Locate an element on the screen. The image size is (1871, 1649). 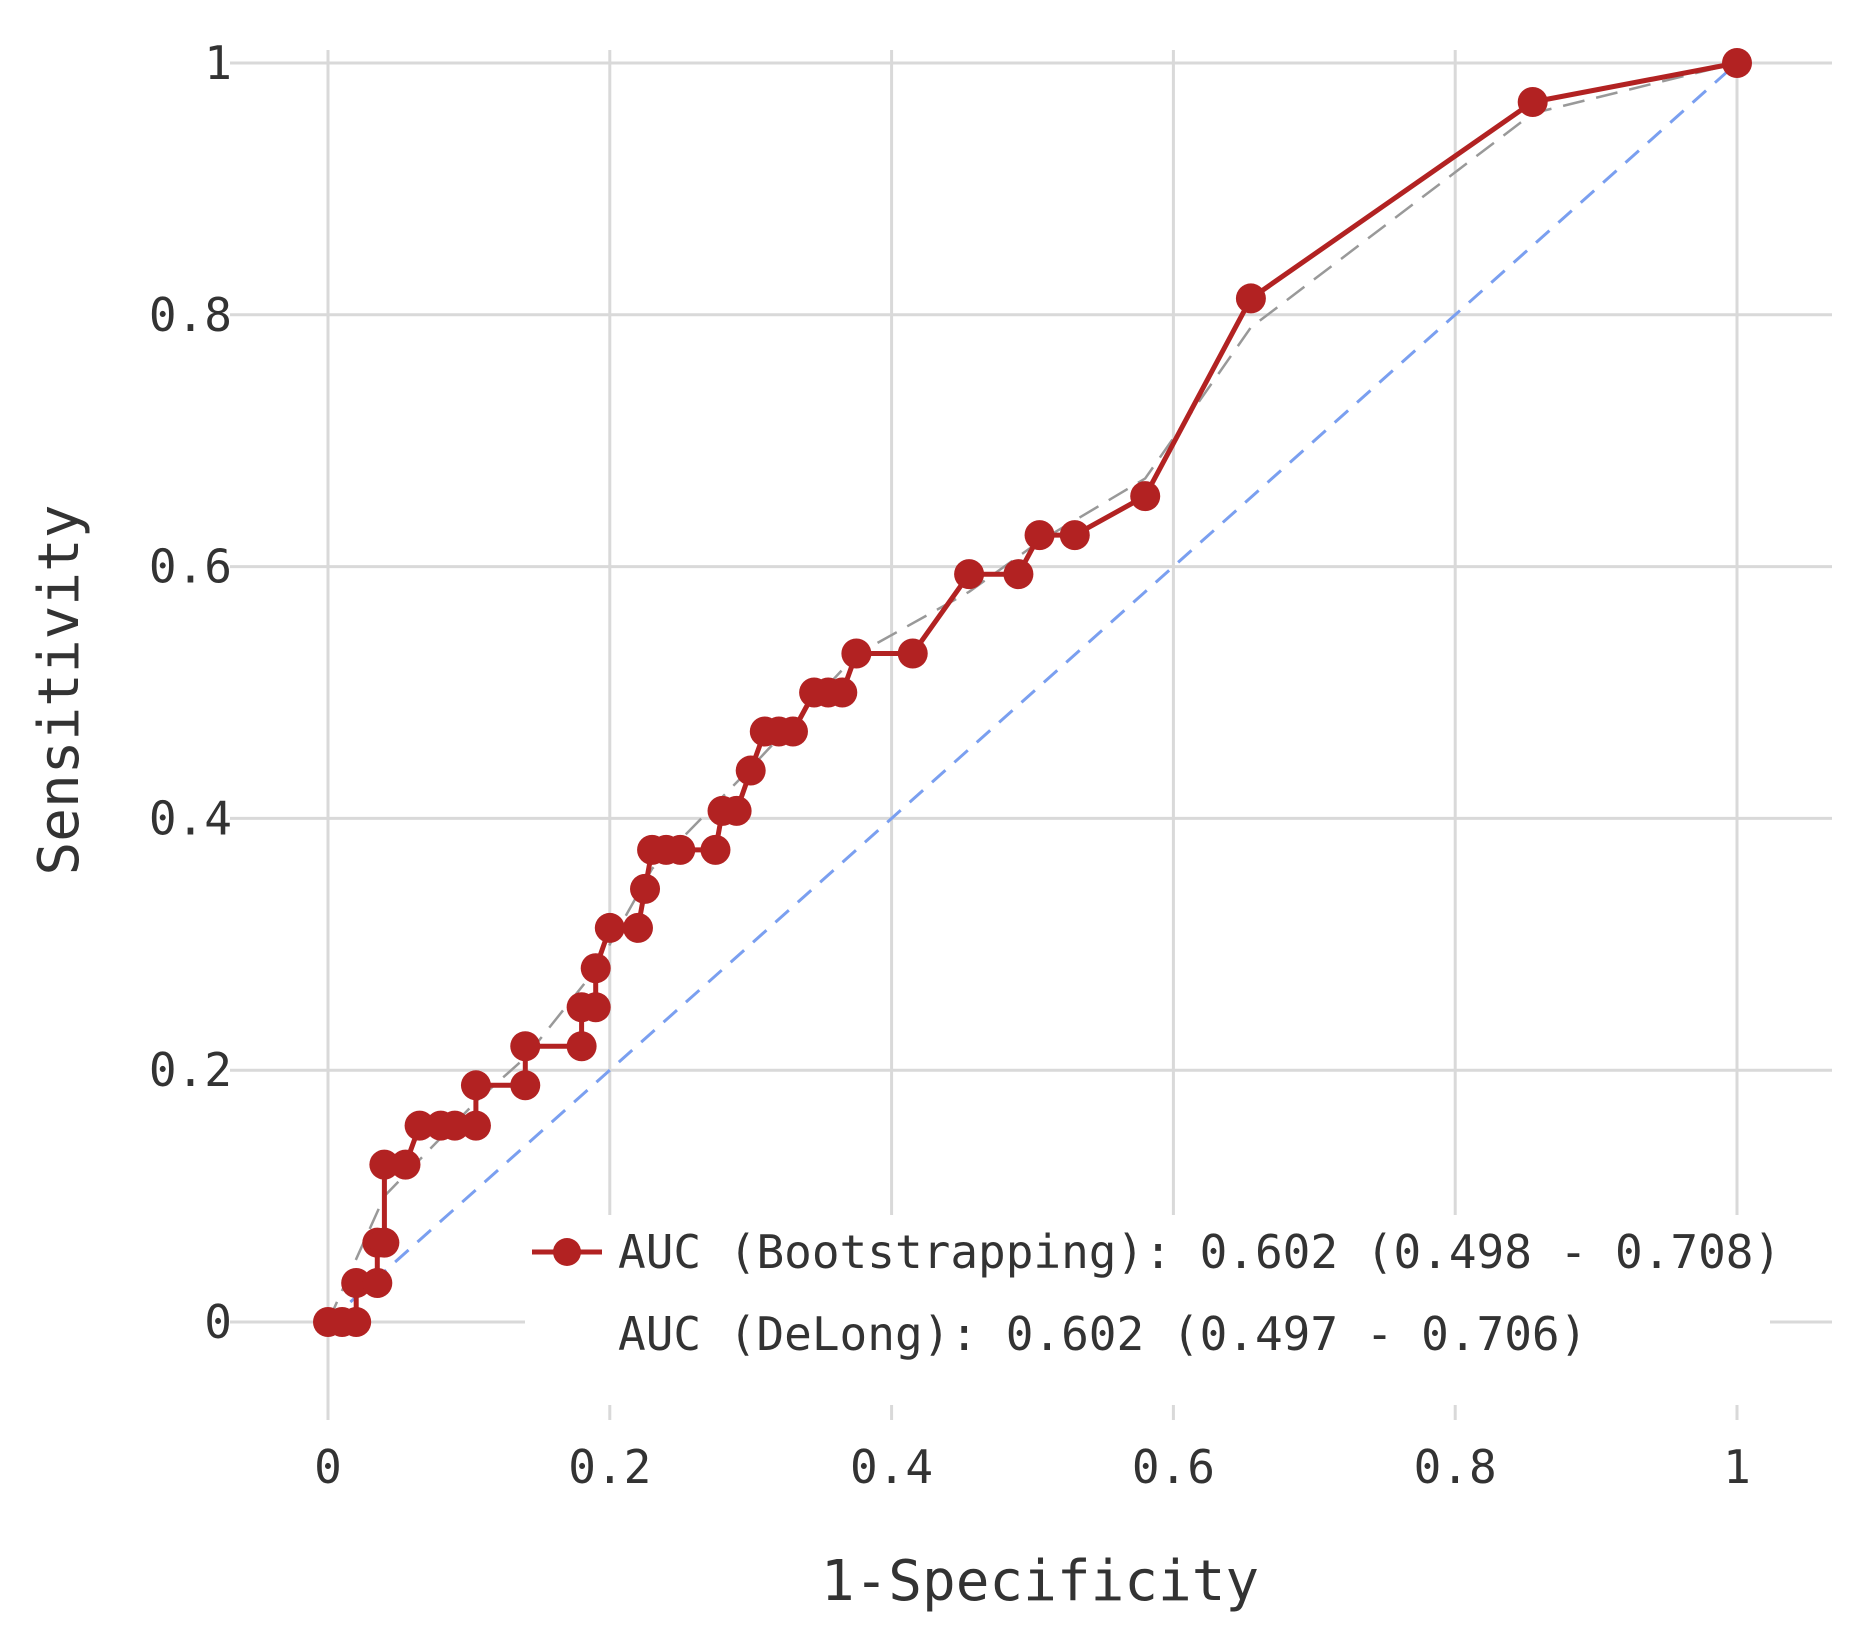
y-tick-label: 0 is located at coordinates (218, 1322).